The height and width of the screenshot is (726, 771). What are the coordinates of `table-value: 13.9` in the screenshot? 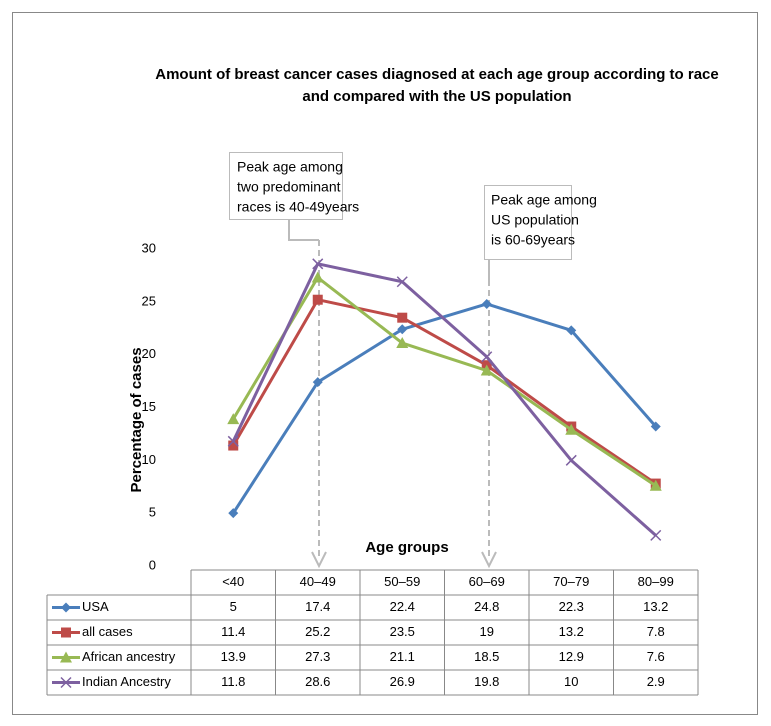 It's located at (233, 656).